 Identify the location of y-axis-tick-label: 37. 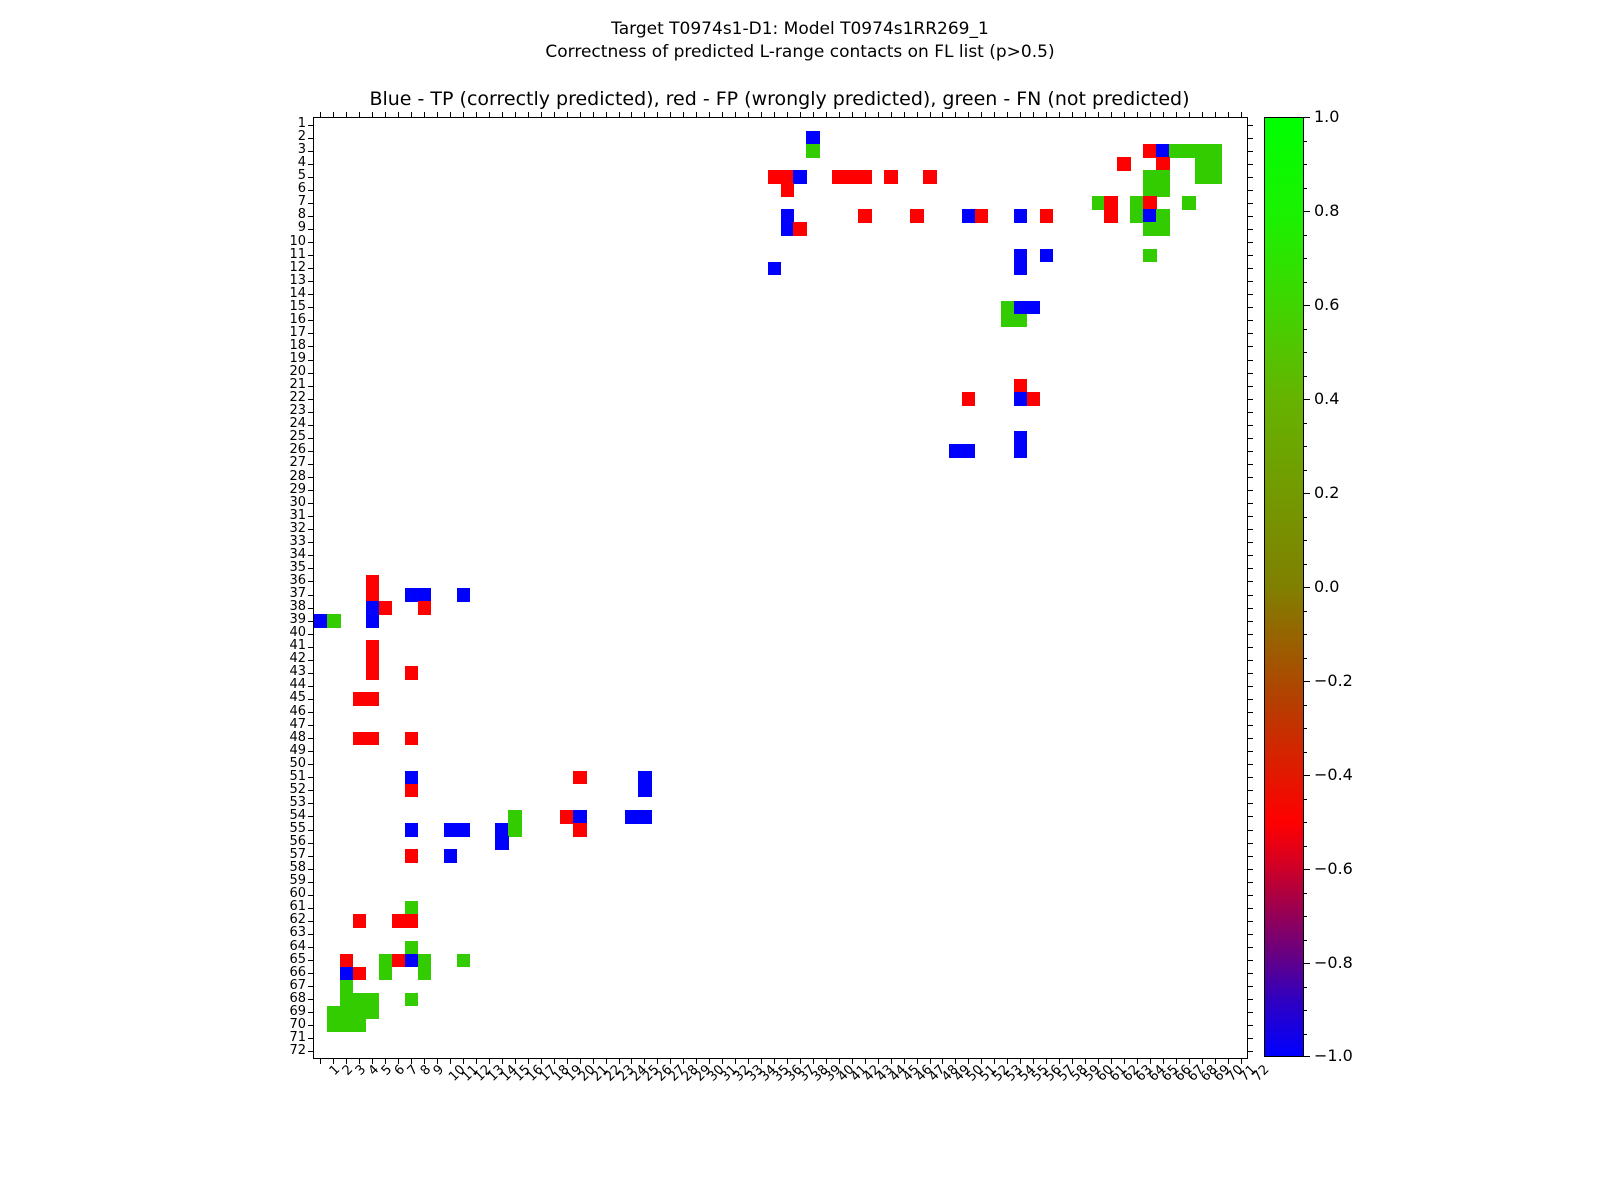
(297, 594).